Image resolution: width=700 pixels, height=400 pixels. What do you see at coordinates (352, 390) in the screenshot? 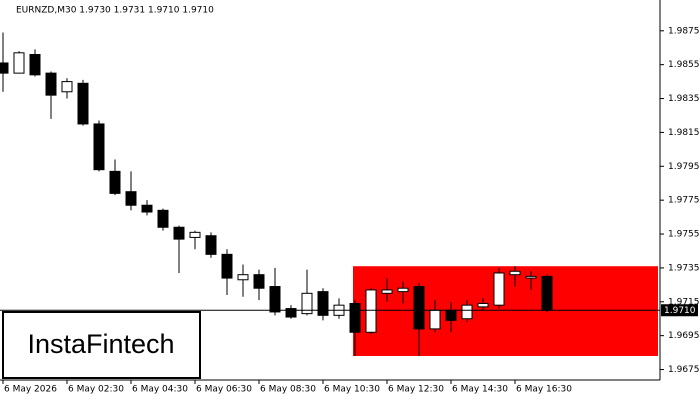
I see `x-tick-label: 6 May 10:30` at bounding box center [352, 390].